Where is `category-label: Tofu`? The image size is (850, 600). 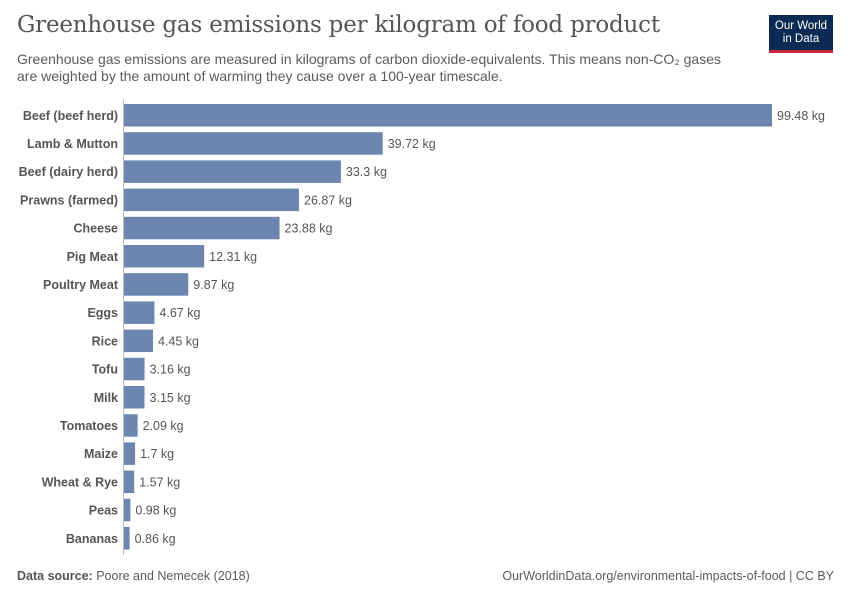 category-label: Tofu is located at coordinates (105, 370).